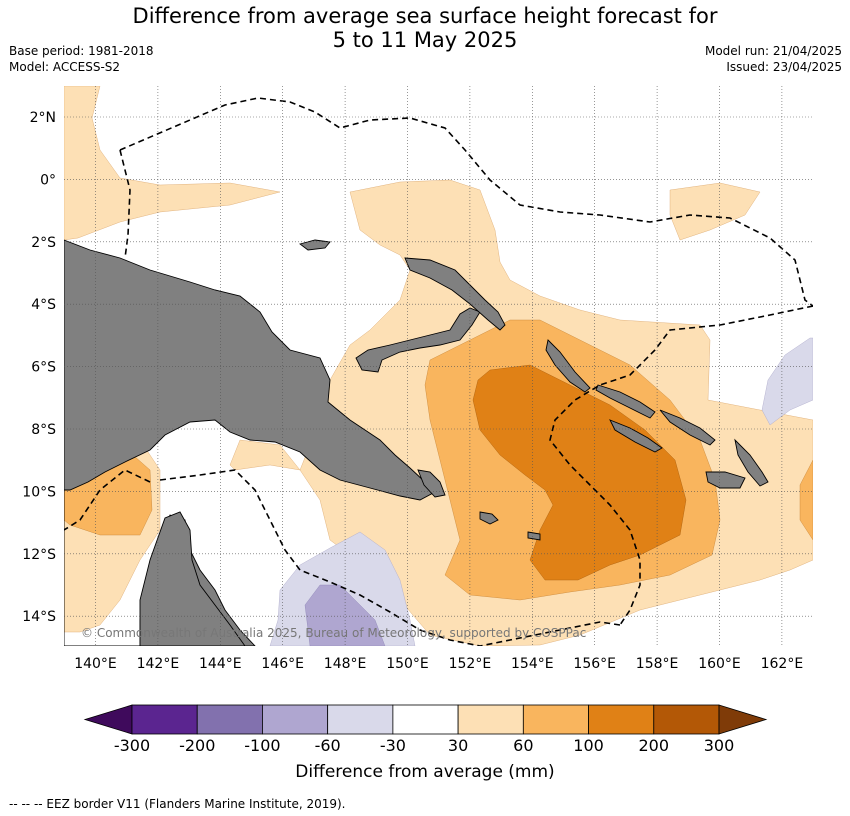 The height and width of the screenshot is (816, 850). What do you see at coordinates (43, 243) in the screenshot?
I see `latitude-tick-label: 2°S` at bounding box center [43, 243].